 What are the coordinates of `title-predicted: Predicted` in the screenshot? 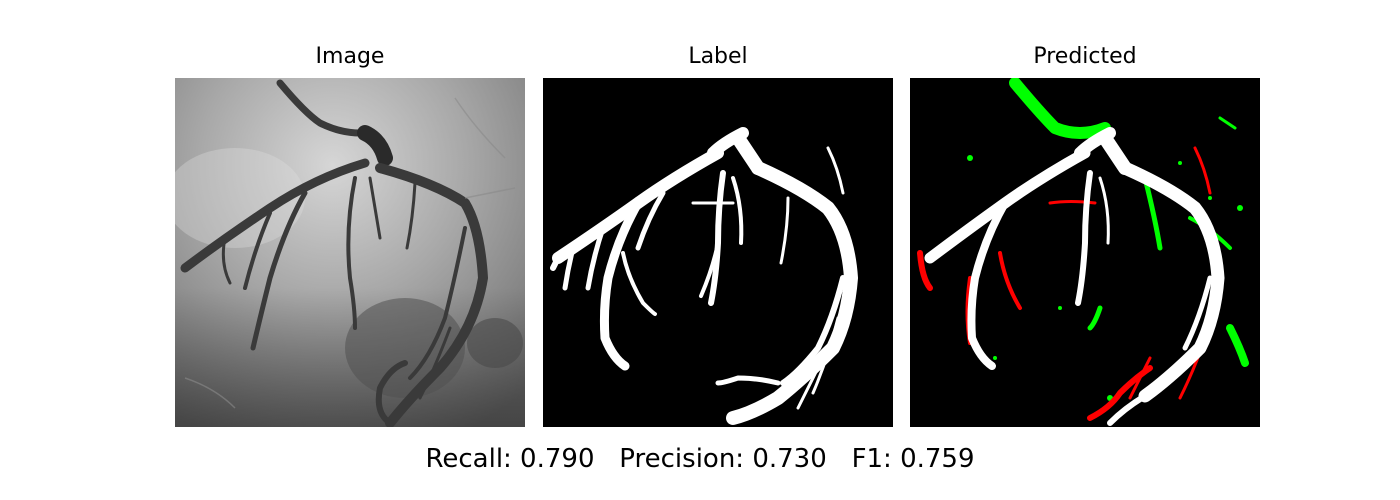 It's located at (1085, 56).